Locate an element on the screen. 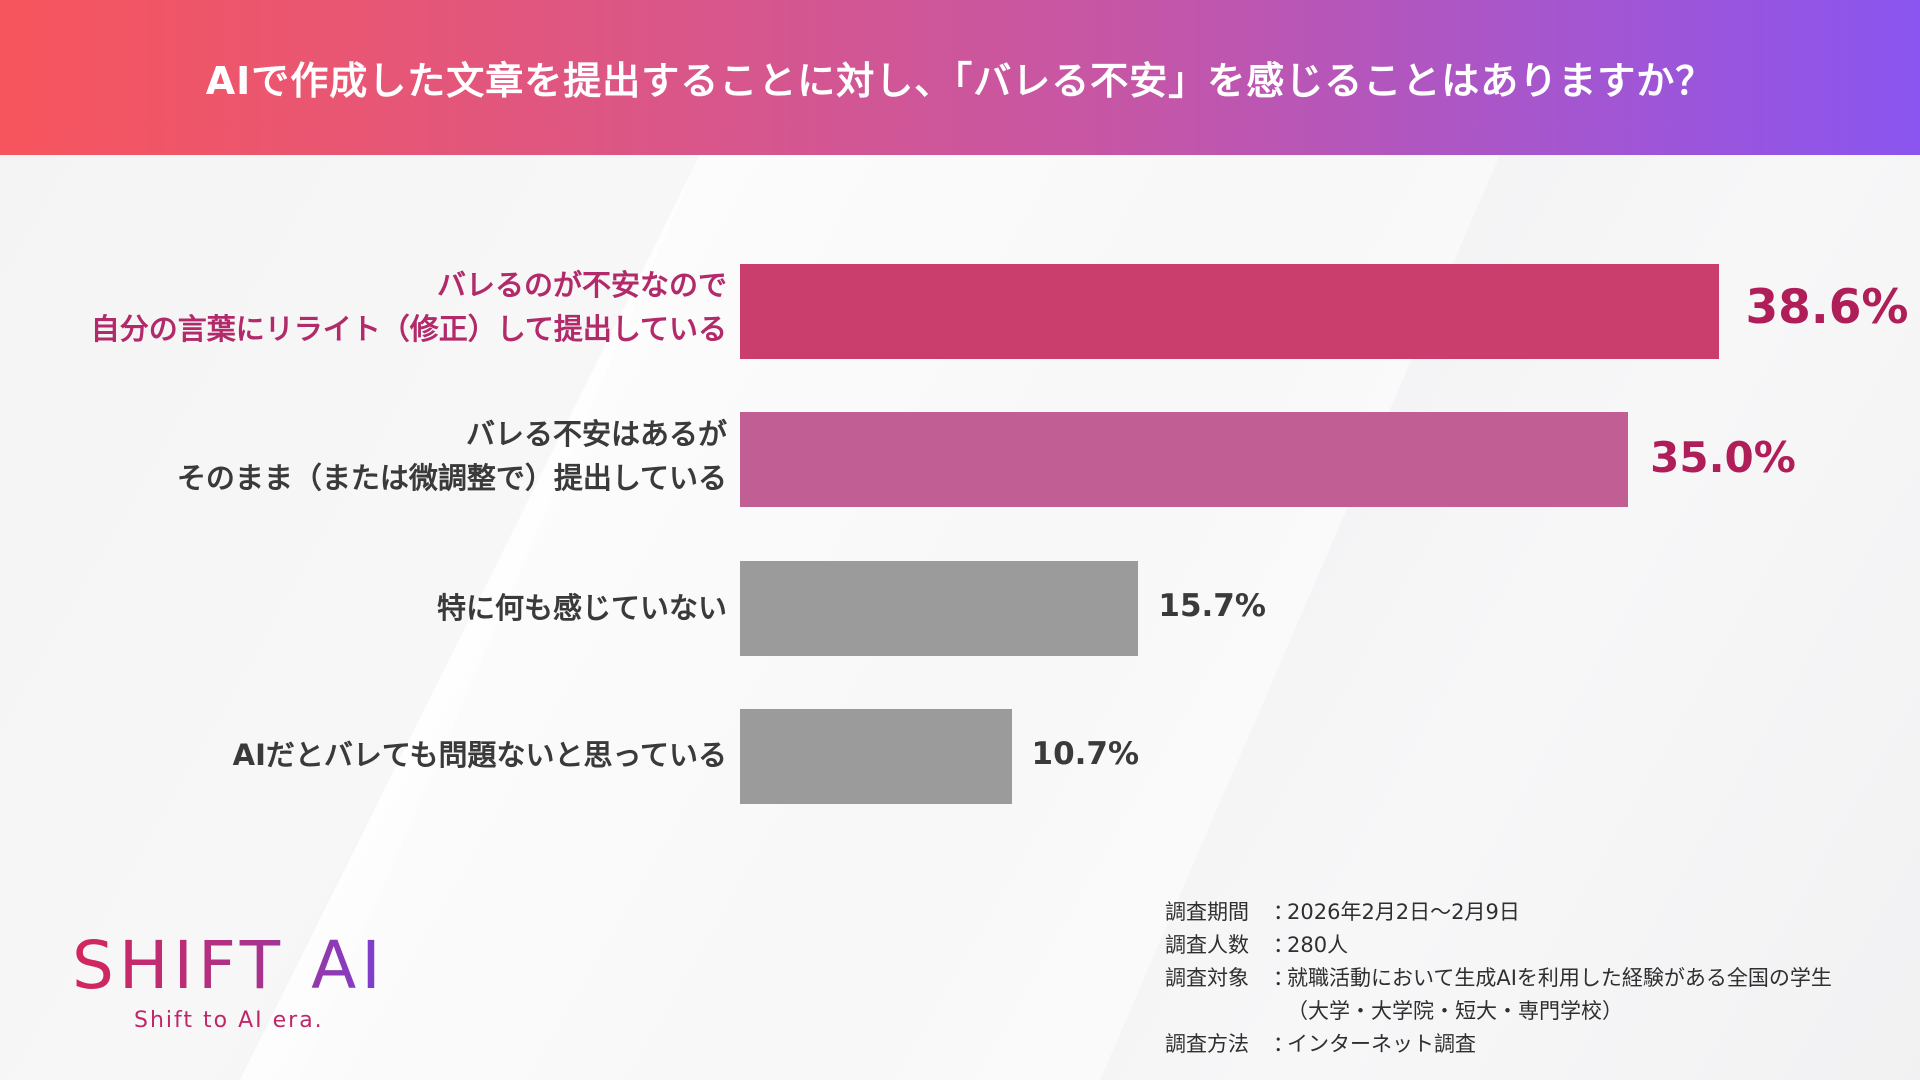  note-period-key: 調査期間 is located at coordinates (1207, 912).